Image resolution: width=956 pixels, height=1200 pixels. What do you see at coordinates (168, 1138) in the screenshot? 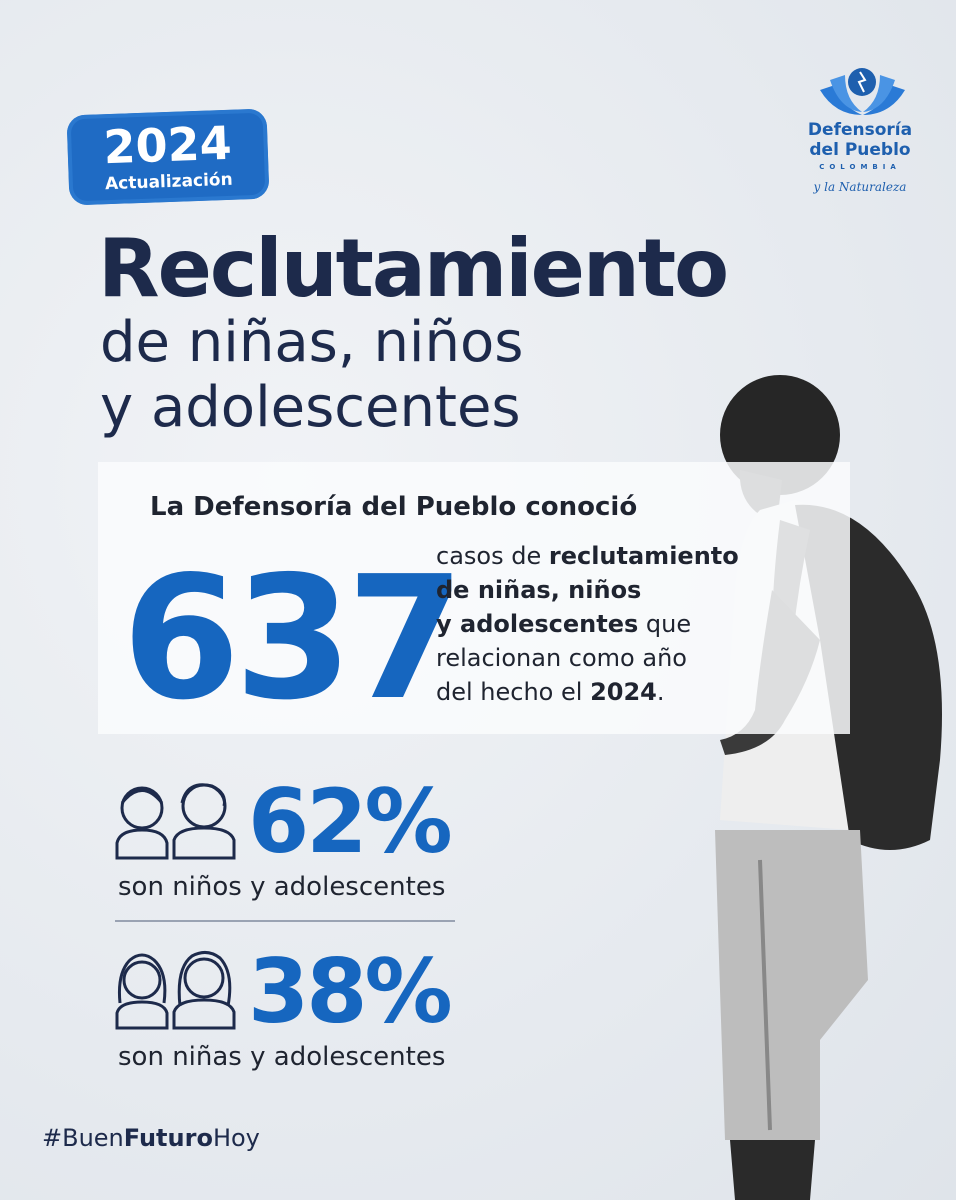
I see `text-segment: Futuro` at bounding box center [168, 1138].